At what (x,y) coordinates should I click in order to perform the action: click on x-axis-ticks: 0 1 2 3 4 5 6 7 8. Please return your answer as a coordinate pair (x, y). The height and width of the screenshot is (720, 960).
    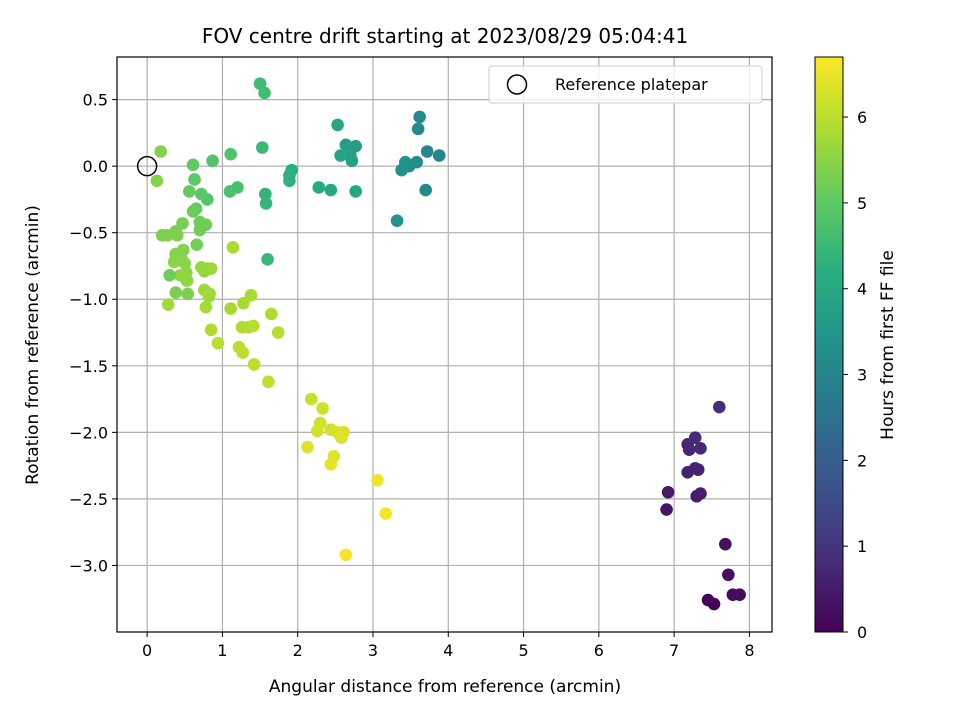
    Looking at the image, I should click on (448, 646).